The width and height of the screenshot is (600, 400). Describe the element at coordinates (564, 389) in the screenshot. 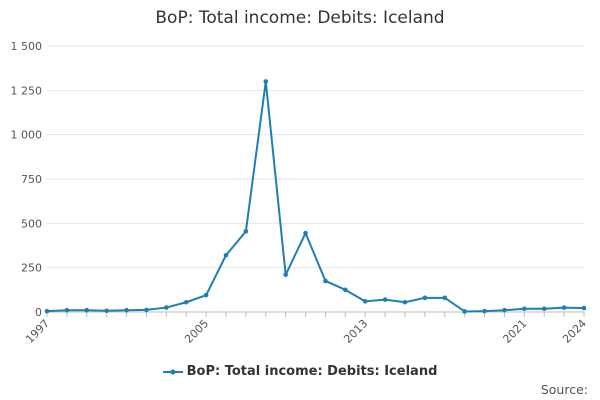

I see `source-label: Source:` at that location.